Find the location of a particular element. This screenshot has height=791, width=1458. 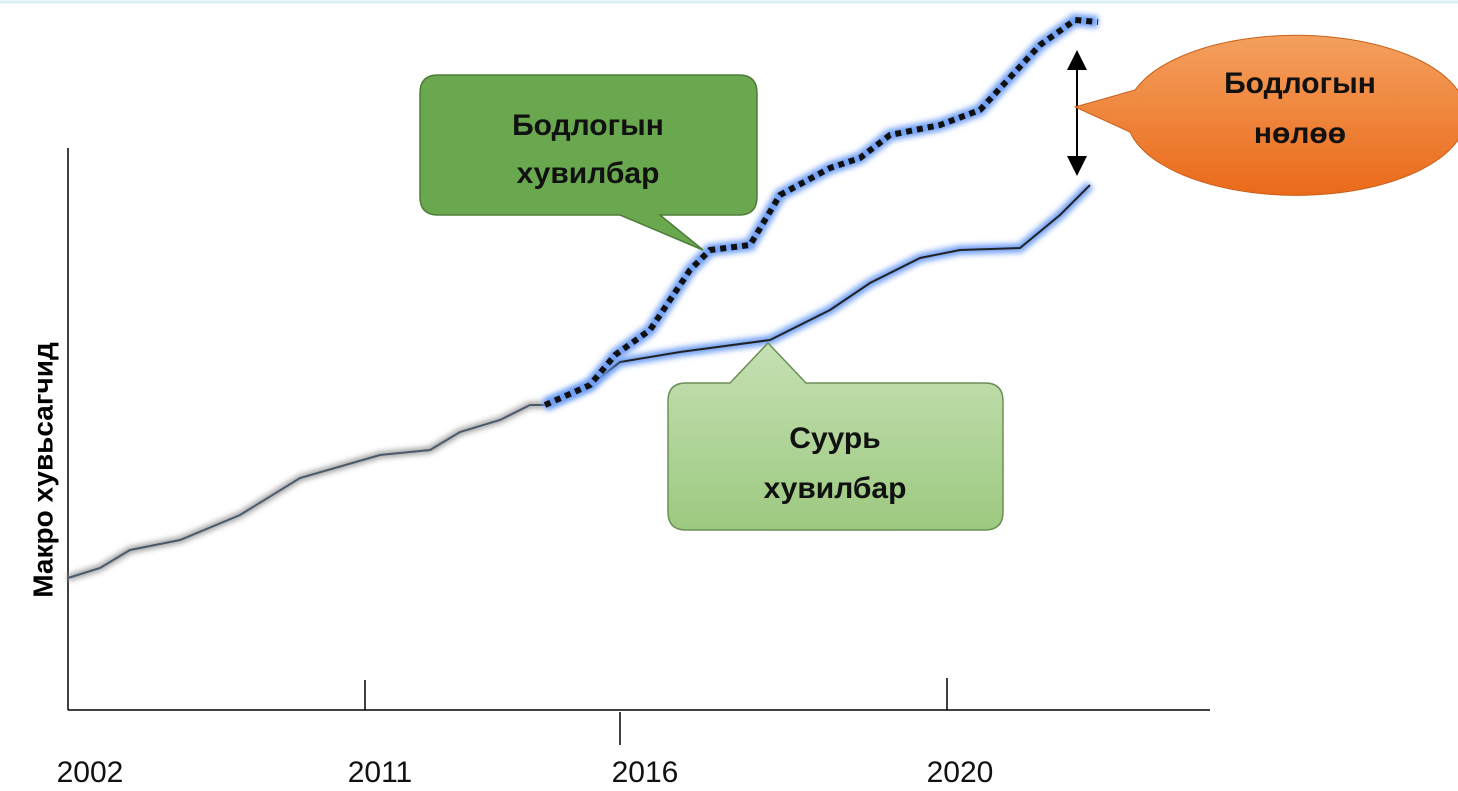

x-label: 2002 is located at coordinates (90, 772).